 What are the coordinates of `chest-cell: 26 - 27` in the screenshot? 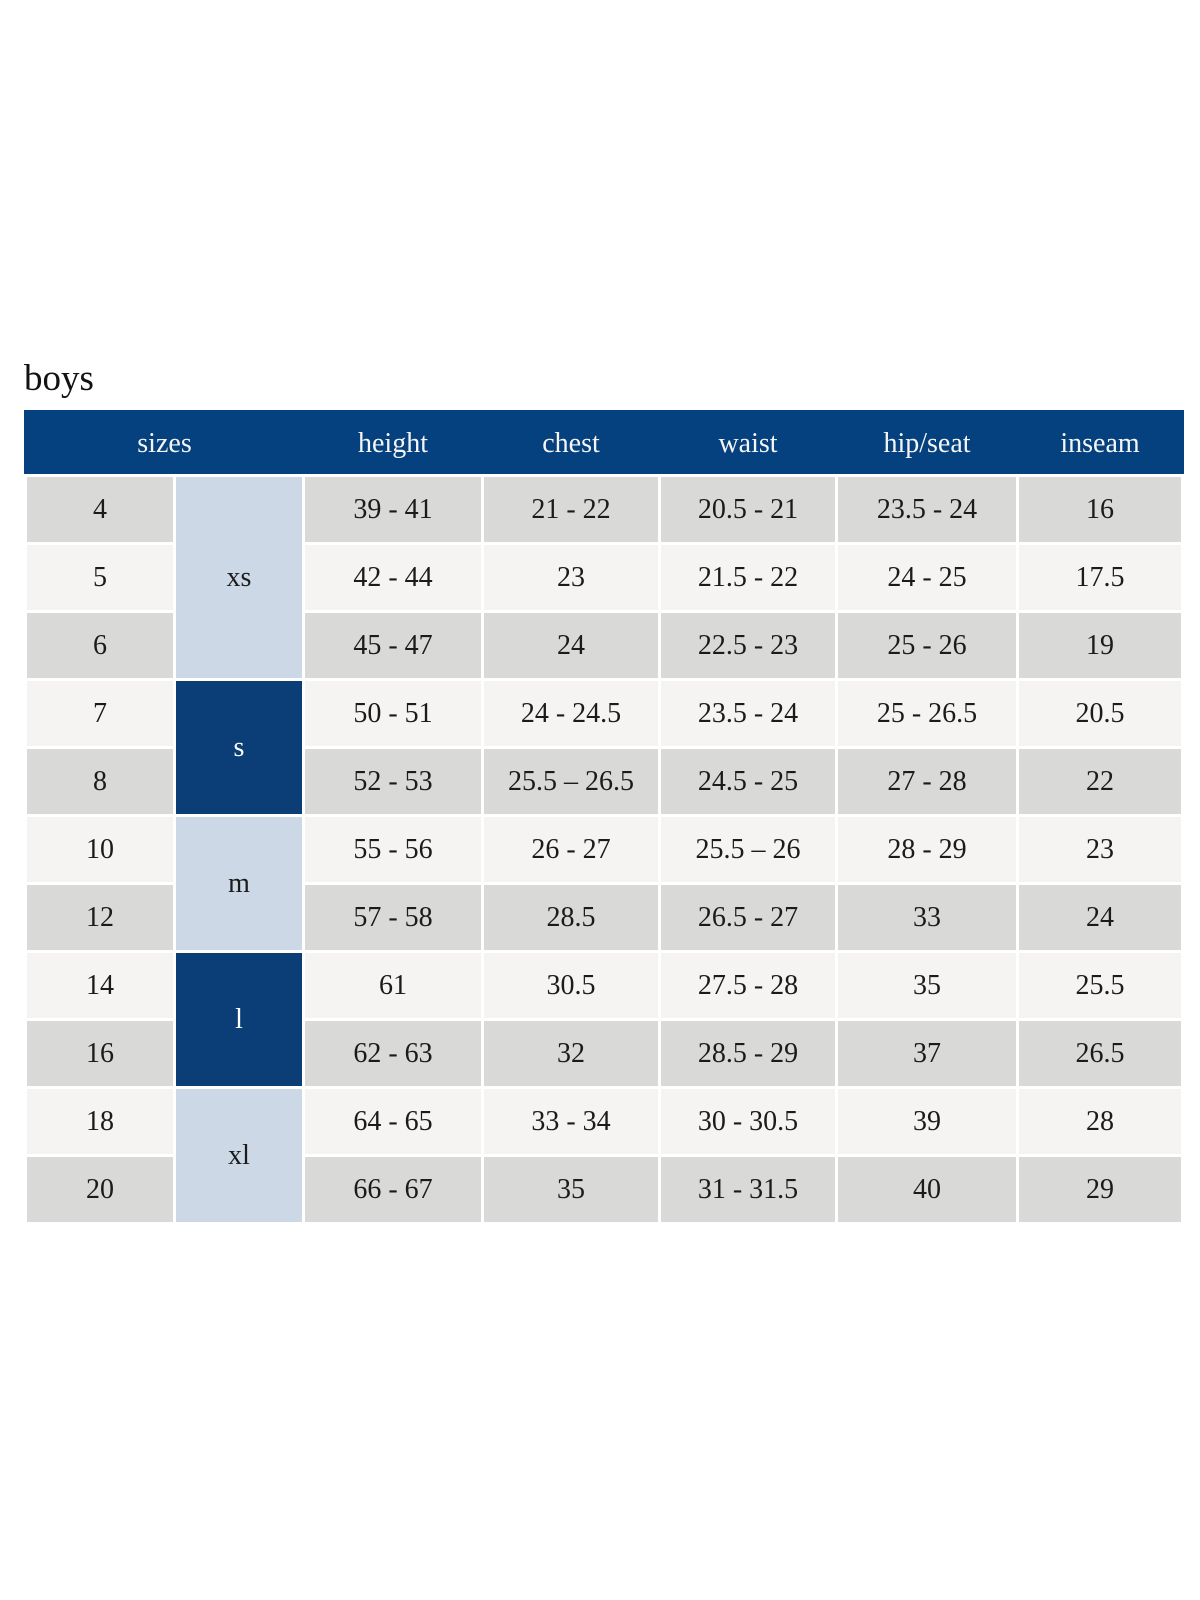 It's located at (571, 849).